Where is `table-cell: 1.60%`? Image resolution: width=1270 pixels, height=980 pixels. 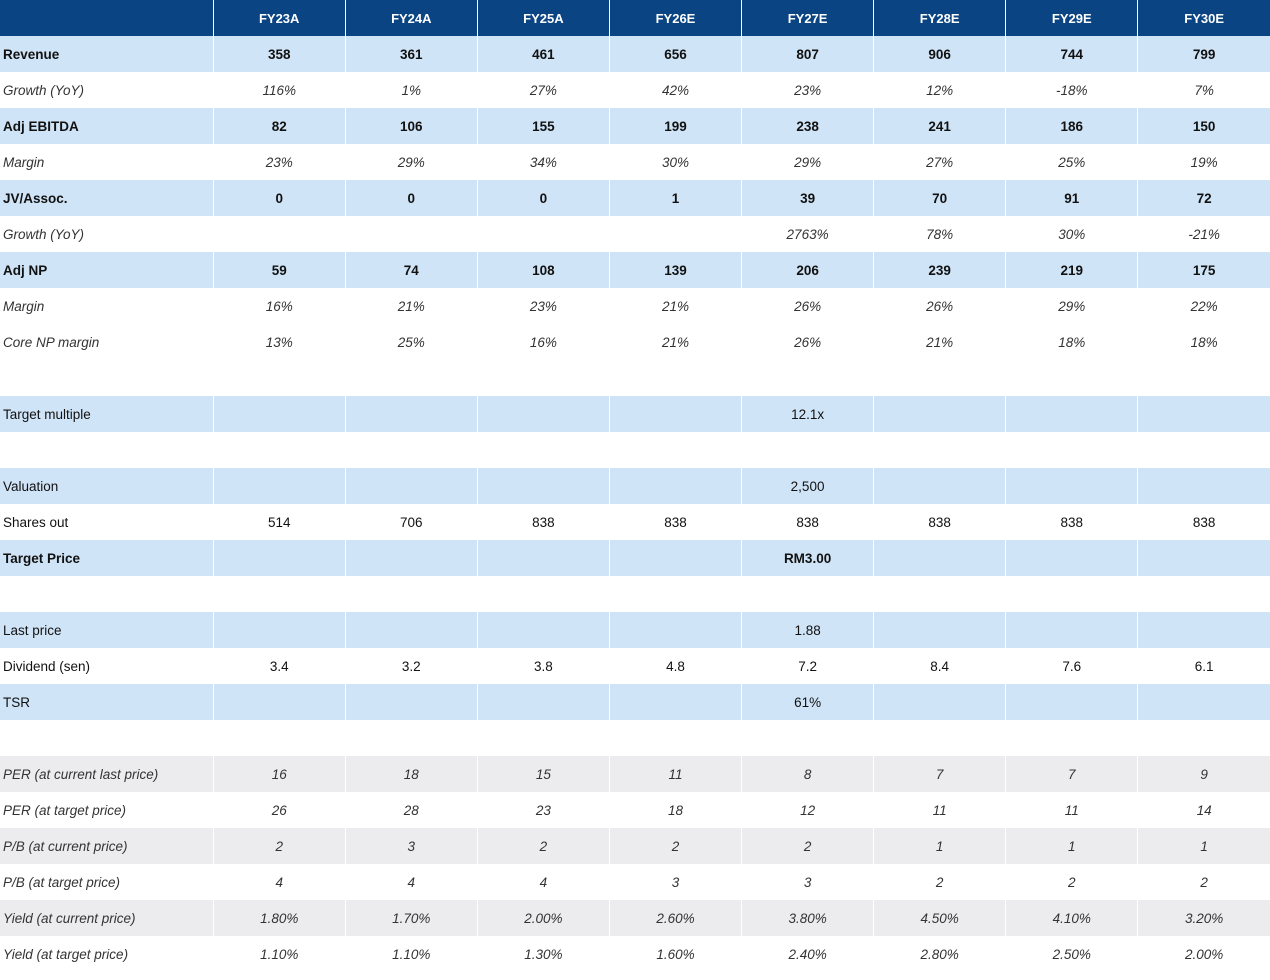 table-cell: 1.60% is located at coordinates (676, 954).